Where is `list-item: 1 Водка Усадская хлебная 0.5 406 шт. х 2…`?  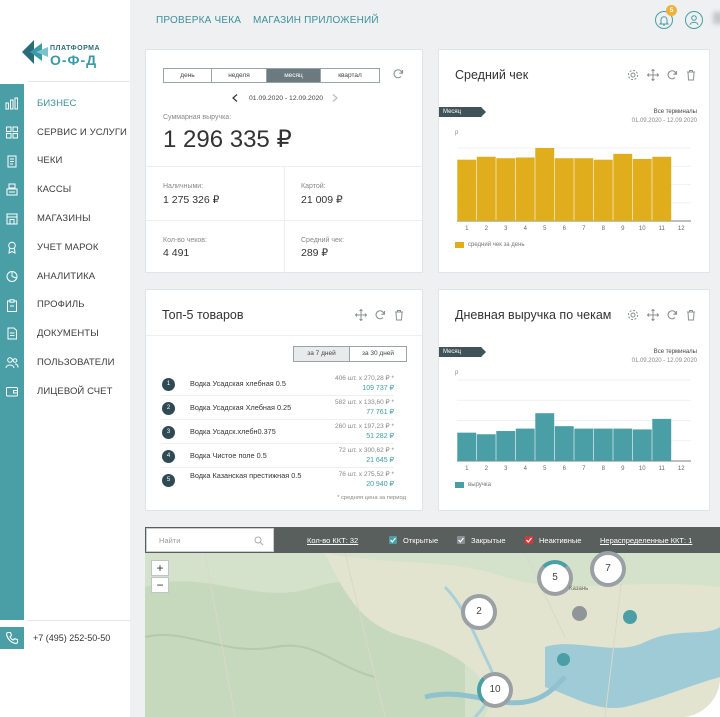 list-item: 1 Водка Усадская хлебная 0.5 406 шт. х 2… is located at coordinates (278, 384).